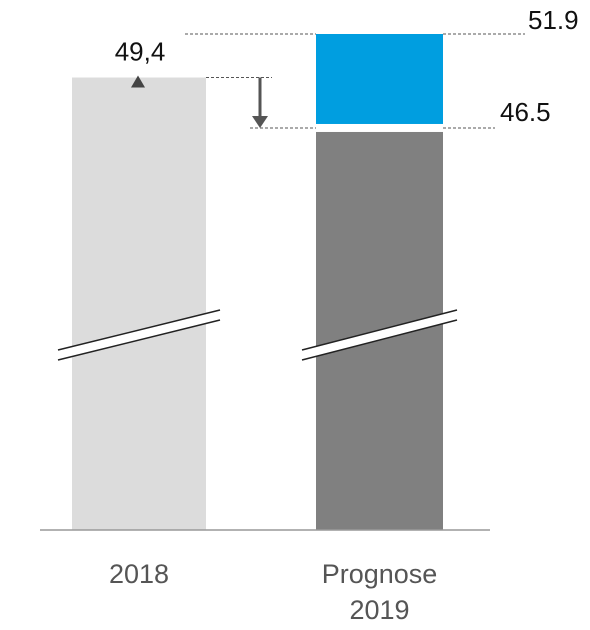 The width and height of the screenshot is (590, 630). Describe the element at coordinates (138, 81) in the screenshot. I see `arrow-marker` at that location.